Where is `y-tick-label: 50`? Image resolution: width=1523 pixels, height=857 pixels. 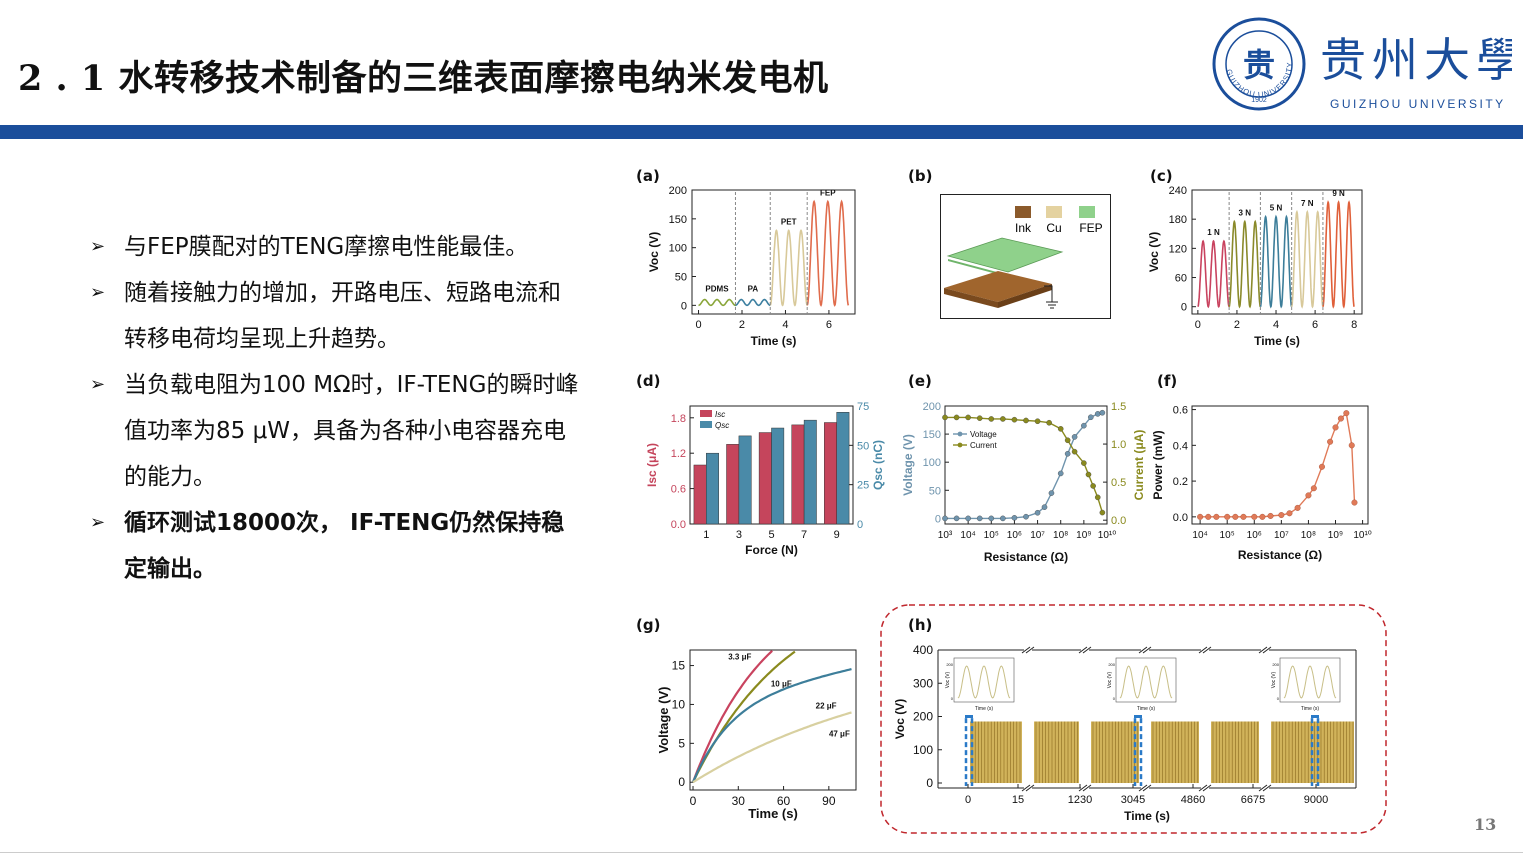 y-tick-label: 50 is located at coordinates (681, 278).